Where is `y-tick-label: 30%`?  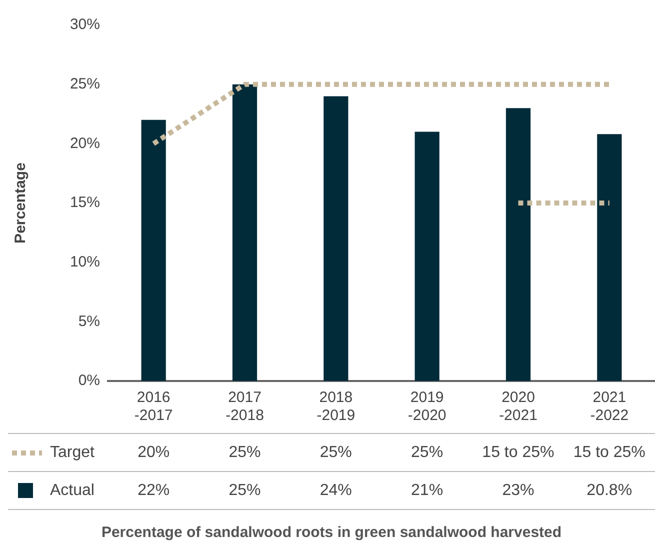 y-tick-label: 30% is located at coordinates (85, 25).